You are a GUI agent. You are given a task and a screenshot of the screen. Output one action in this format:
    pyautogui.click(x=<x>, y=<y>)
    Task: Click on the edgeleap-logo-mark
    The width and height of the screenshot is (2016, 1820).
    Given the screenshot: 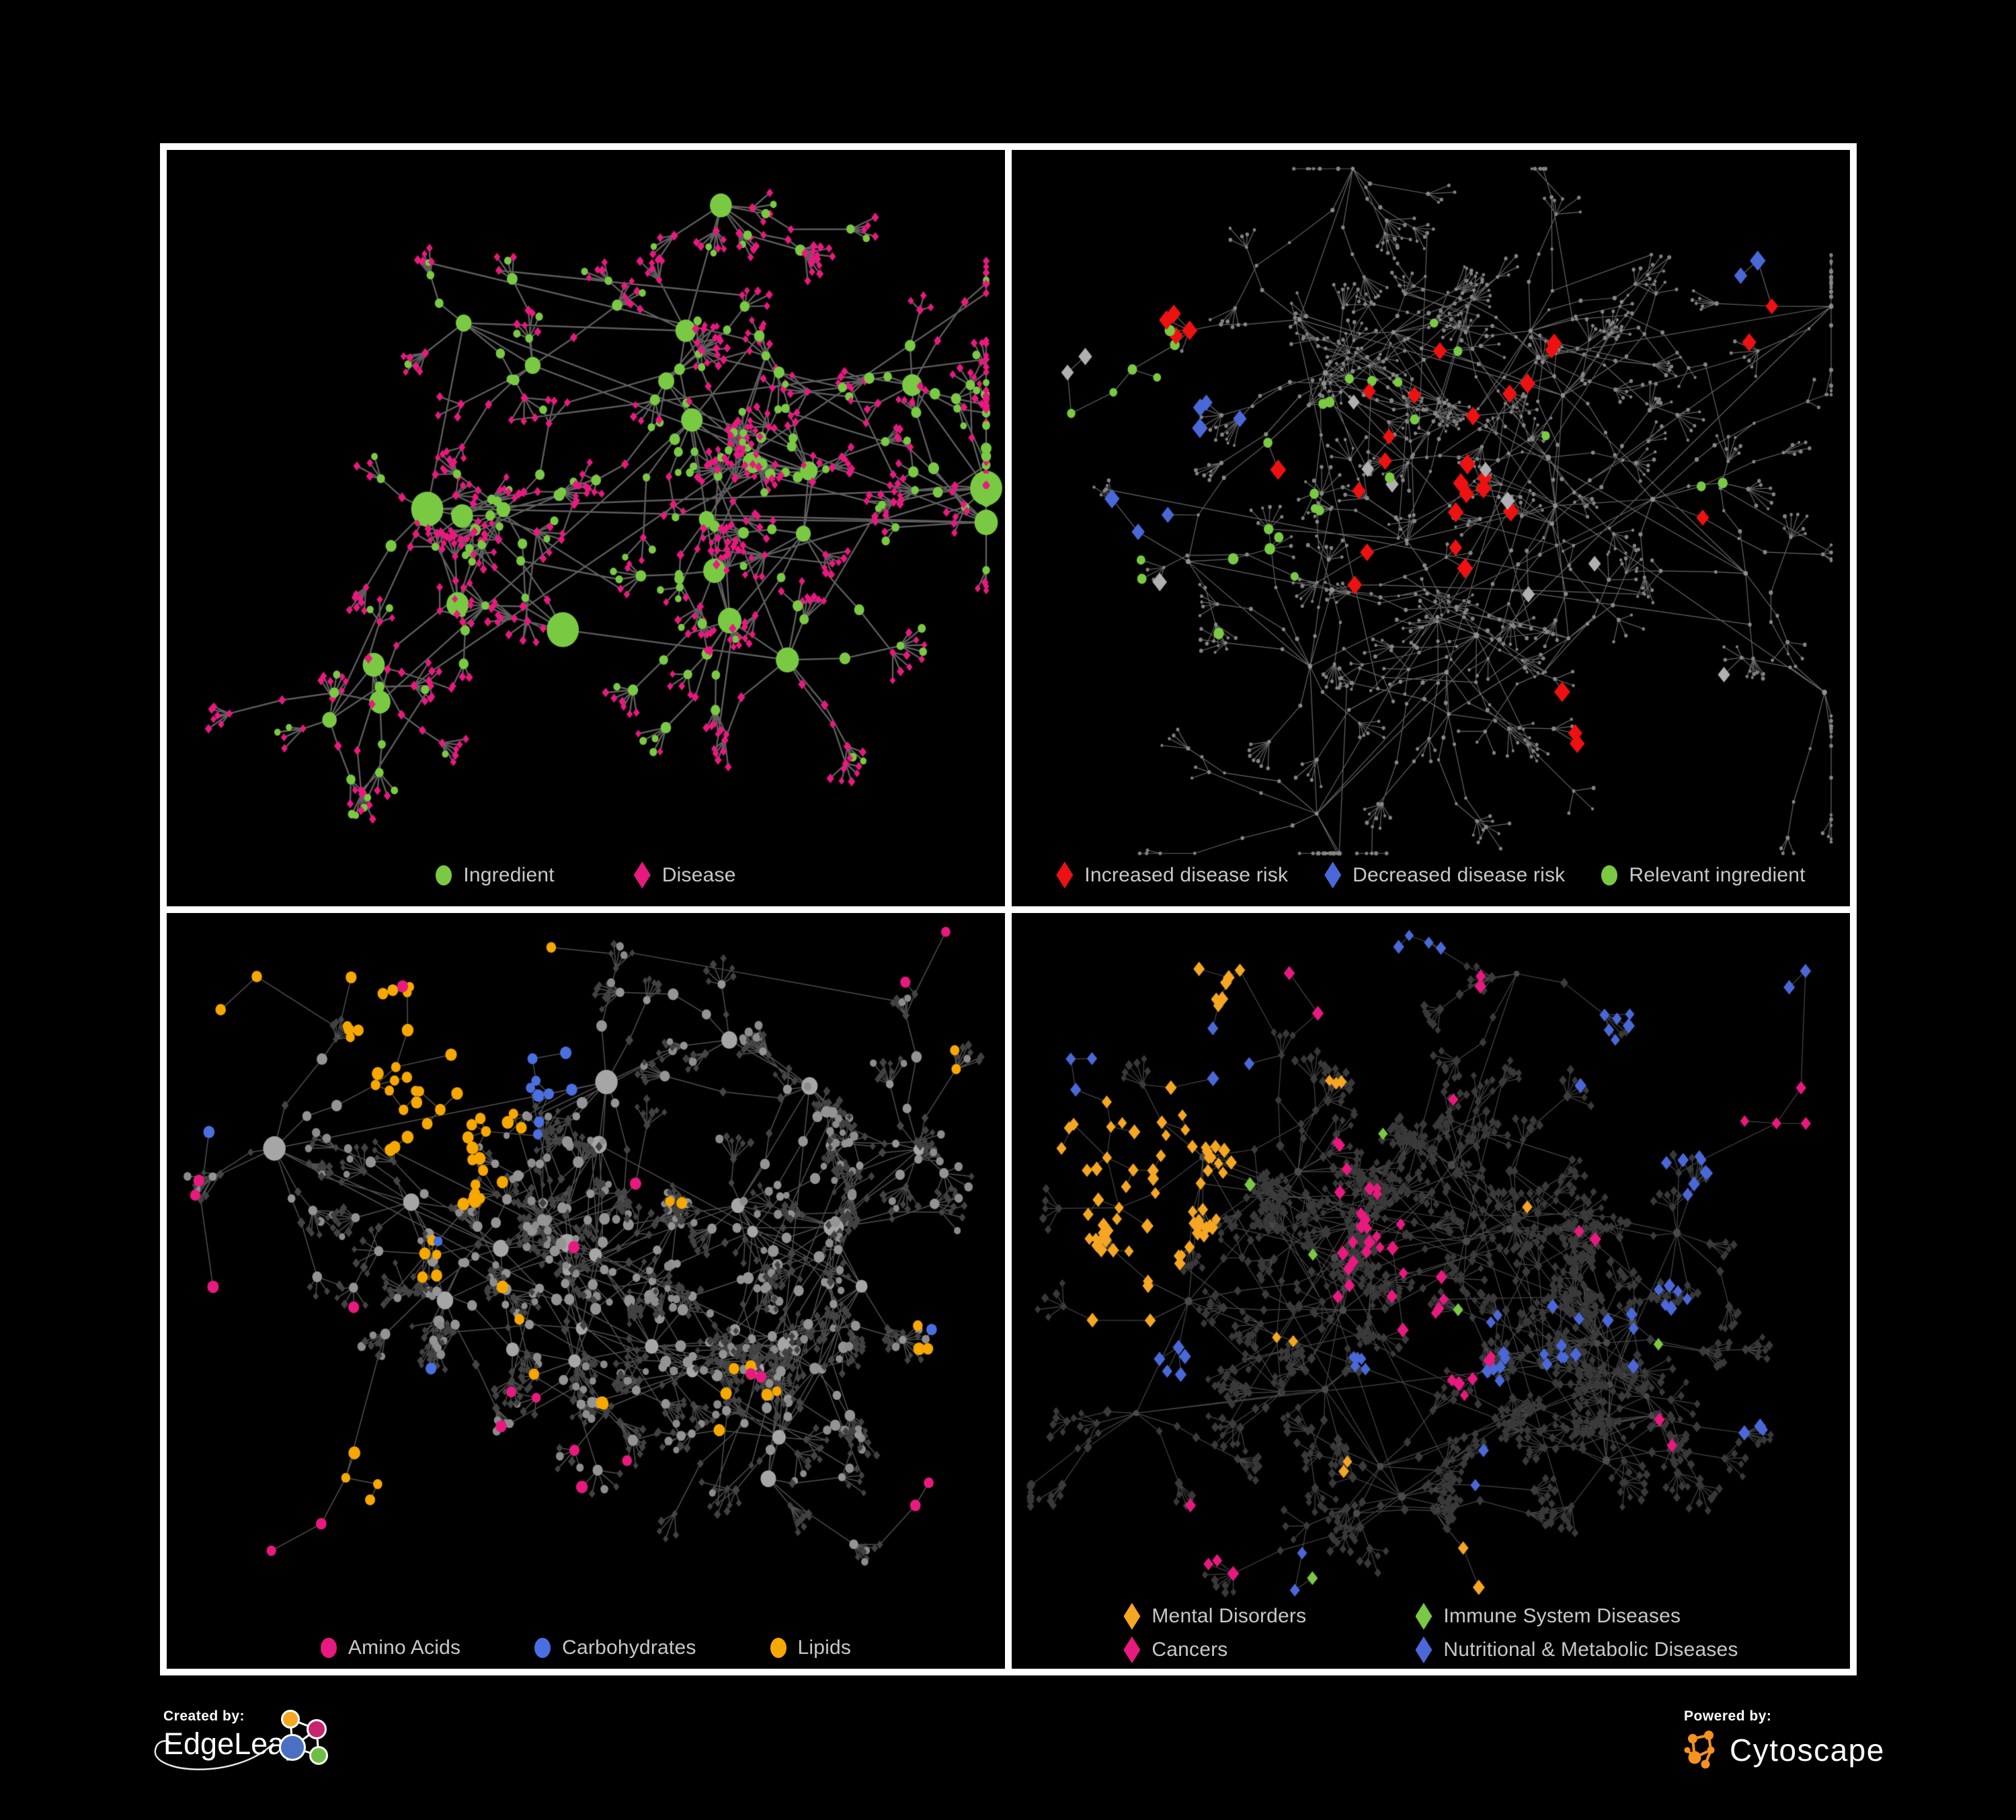 What is the action you would take?
    pyautogui.click(x=241, y=1740)
    